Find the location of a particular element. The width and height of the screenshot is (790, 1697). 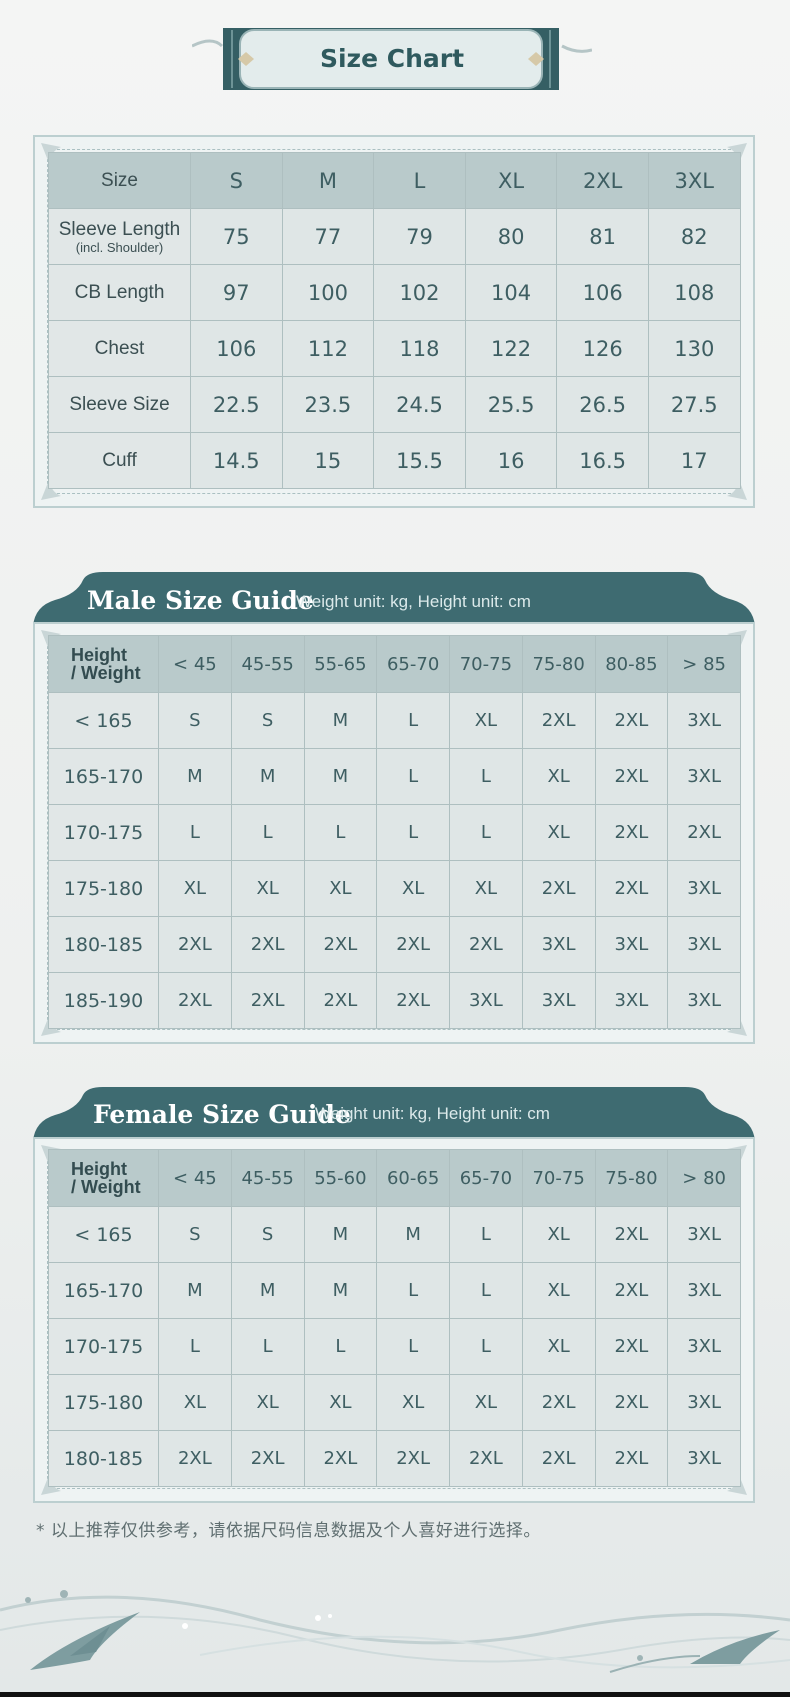

female-guide-title: Female Size Guide is located at coordinates (222, 1114).